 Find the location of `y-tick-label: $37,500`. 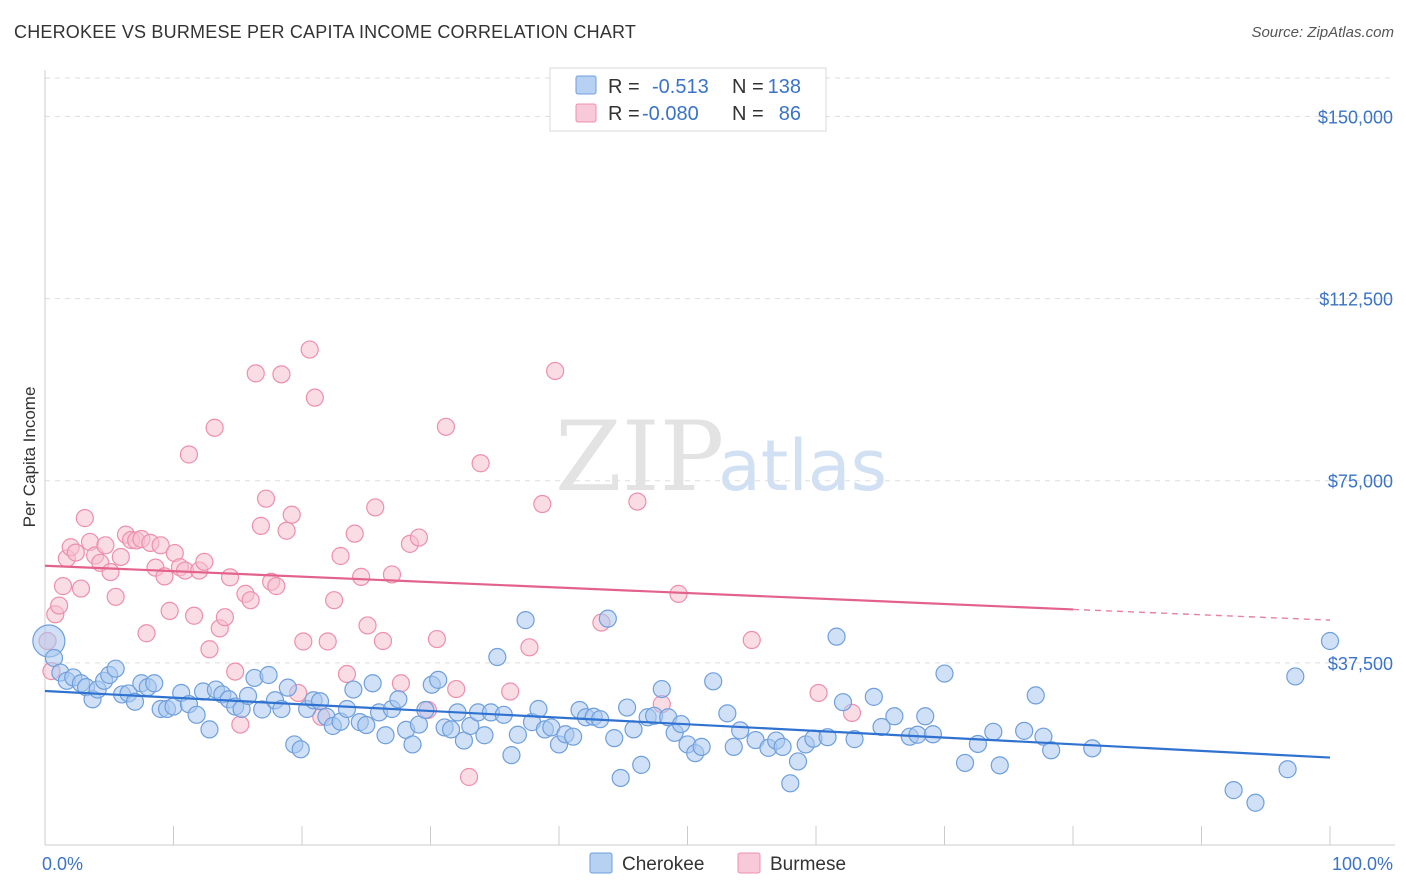

y-tick-label: $37,500 is located at coordinates (1360, 664).